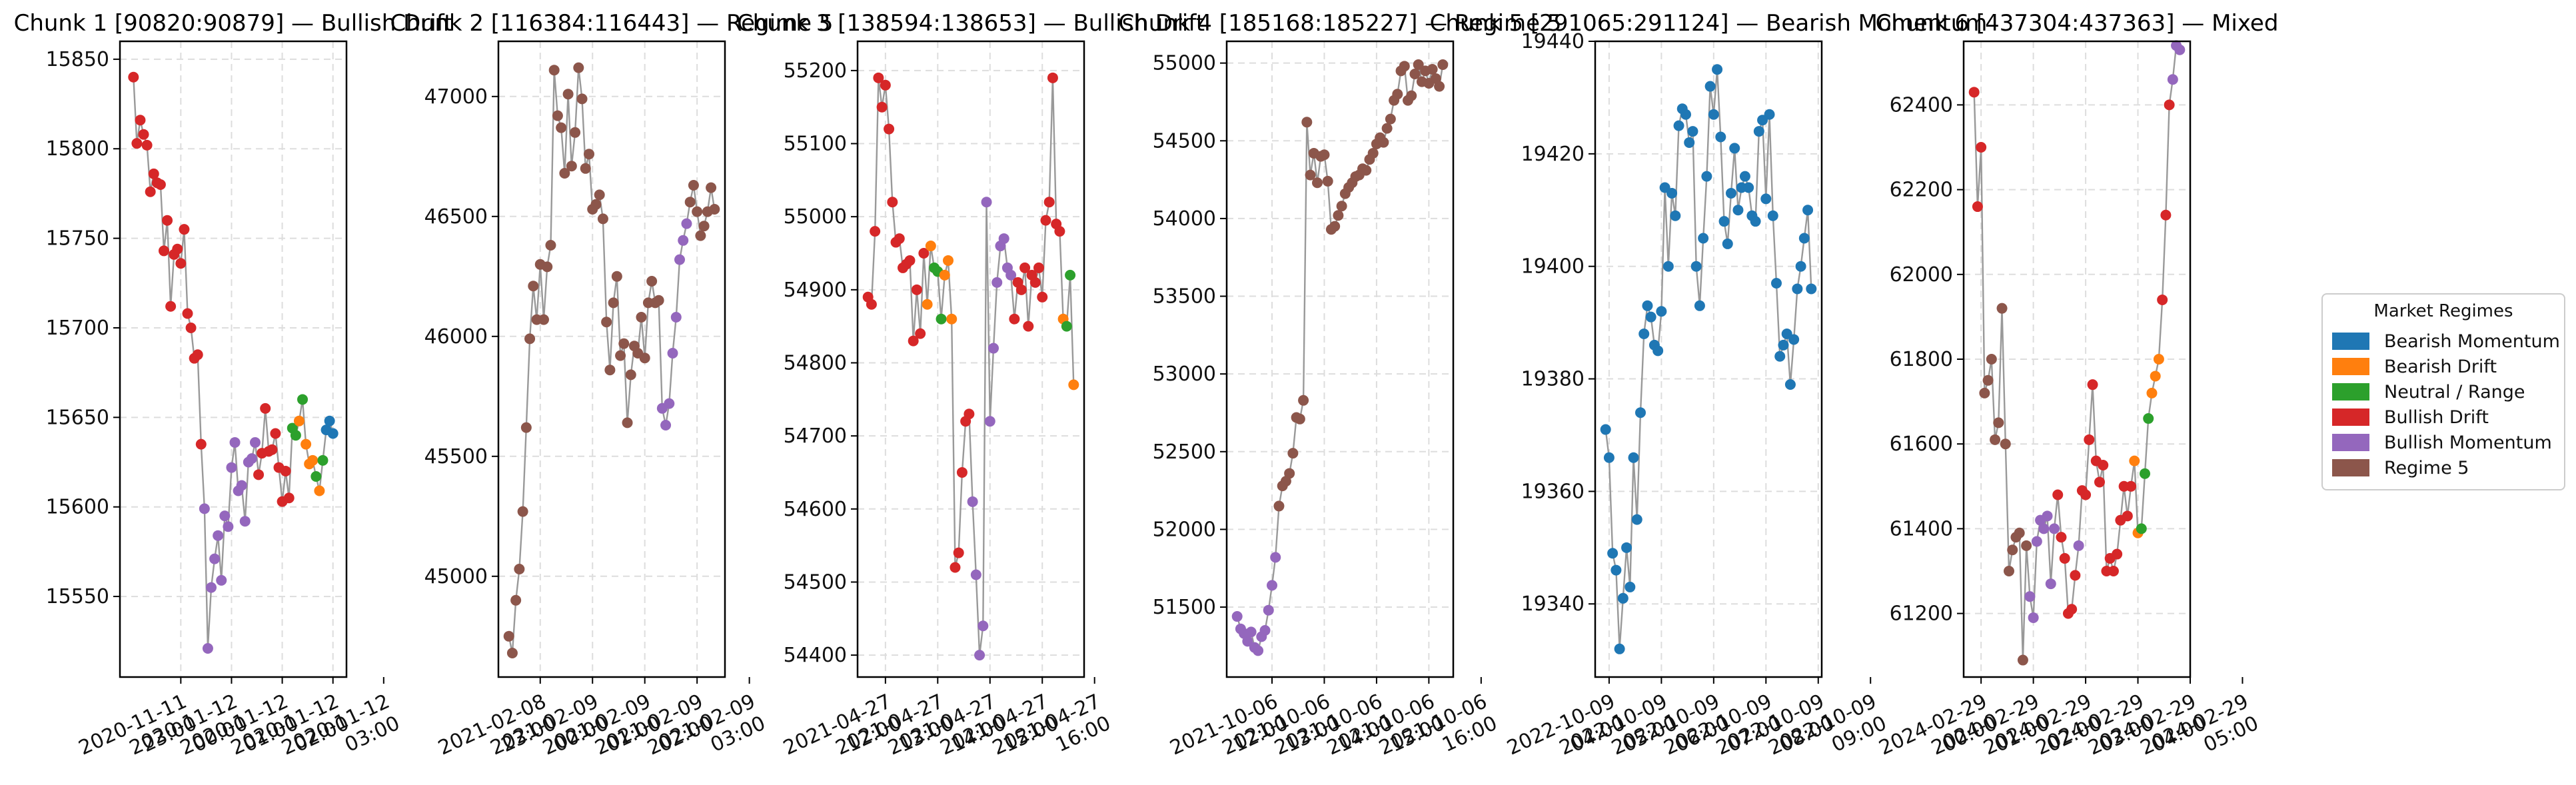  Describe the element at coordinates (2472, 341) in the screenshot. I see `legend-label: Bearish Momentum` at that location.